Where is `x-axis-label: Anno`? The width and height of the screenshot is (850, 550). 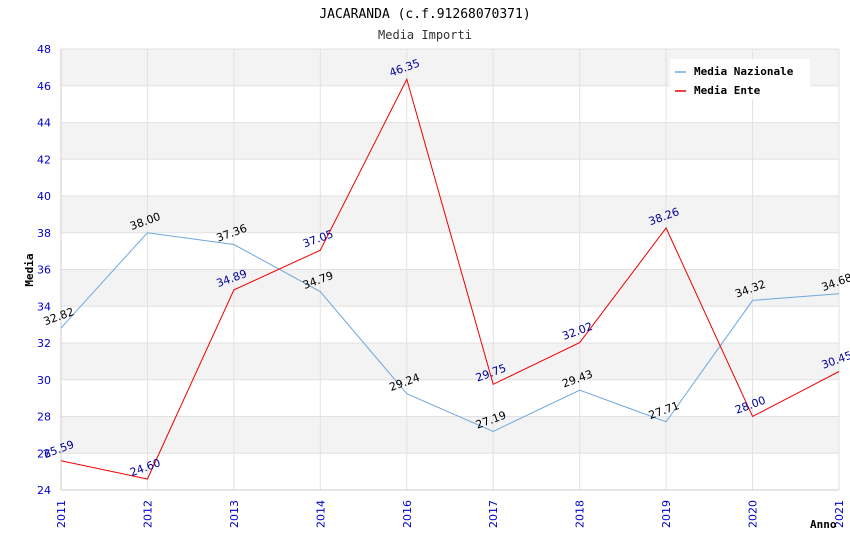 x-axis-label: Anno is located at coordinates (823, 524).